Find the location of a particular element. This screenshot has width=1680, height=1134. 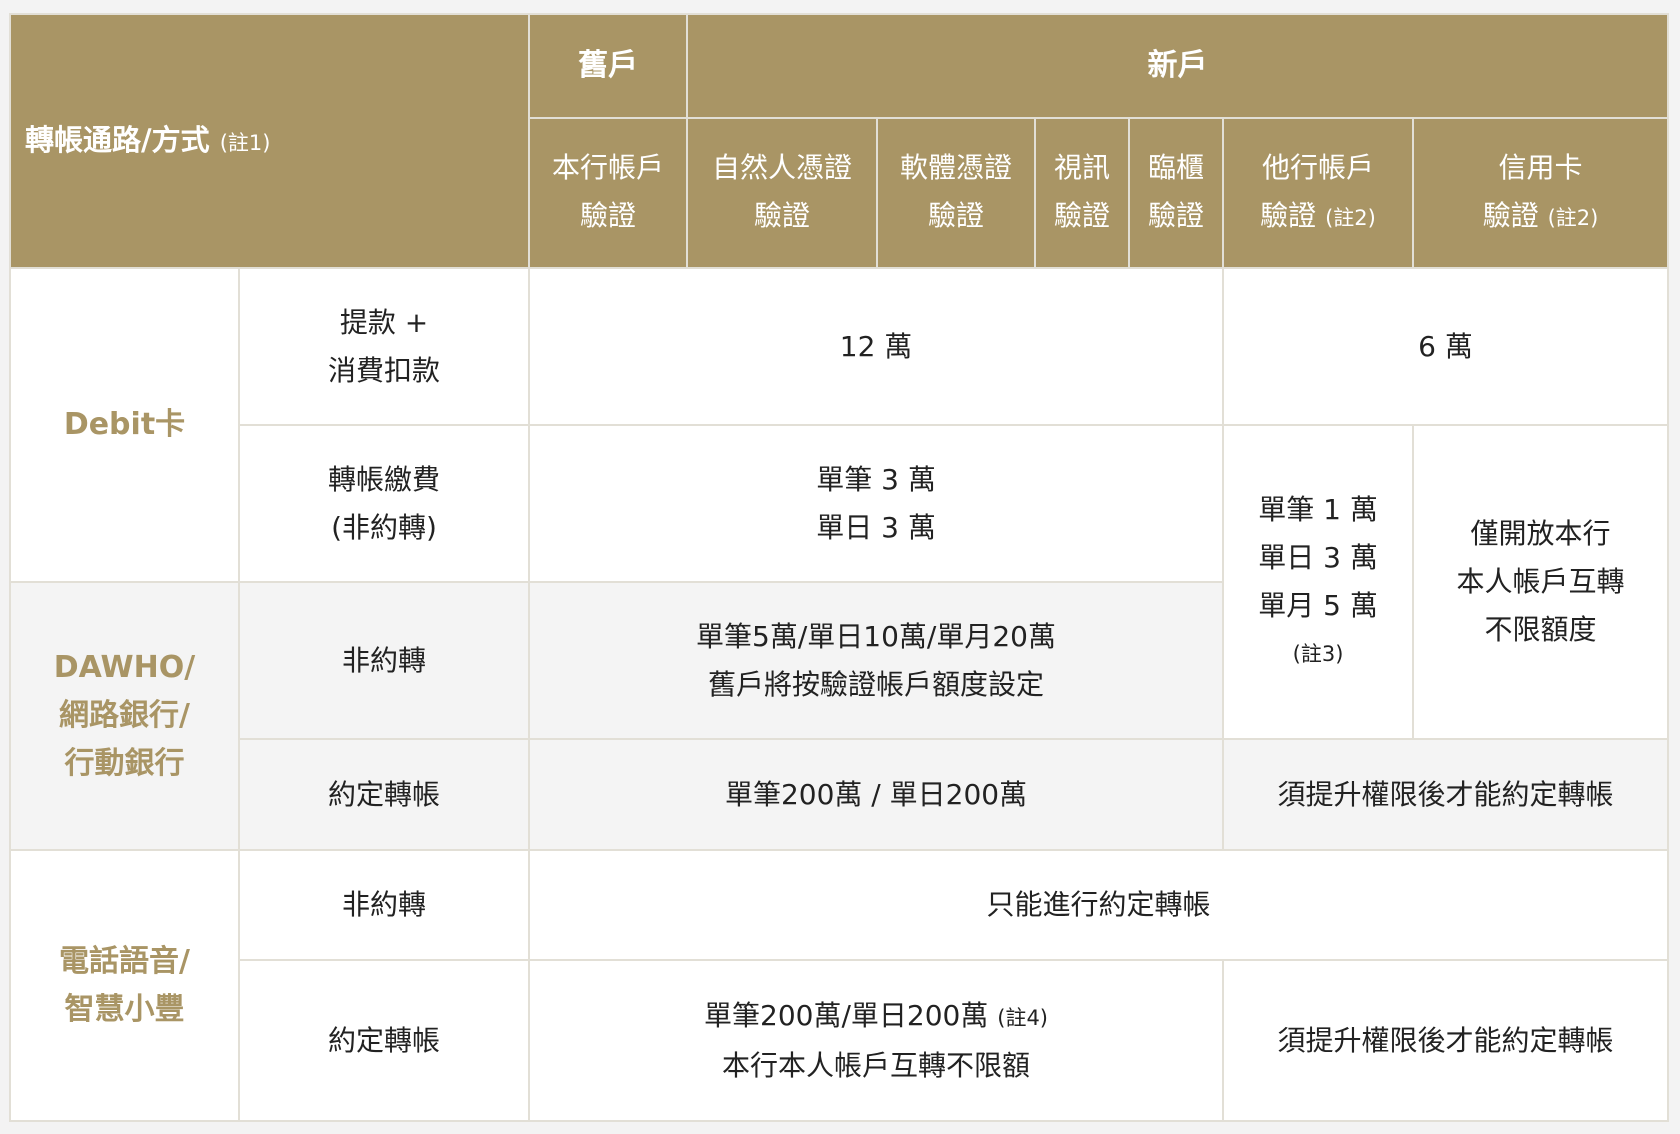

phone-agreed-main: 單筆200萬/單日200萬 (註4) 本行本人帳戶互轉不限額 is located at coordinates (876, 1040).